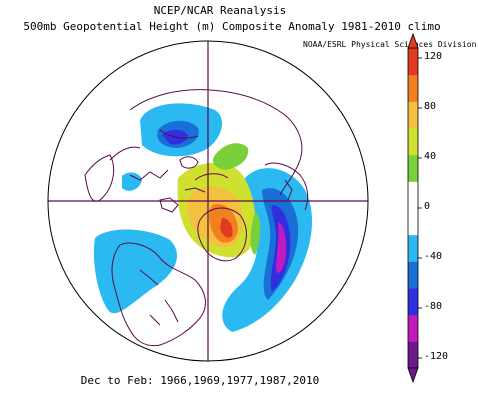 The width and height of the screenshot is (478, 405). Describe the element at coordinates (430, 106) in the screenshot. I see `colorbar-tick-label: 80` at that location.